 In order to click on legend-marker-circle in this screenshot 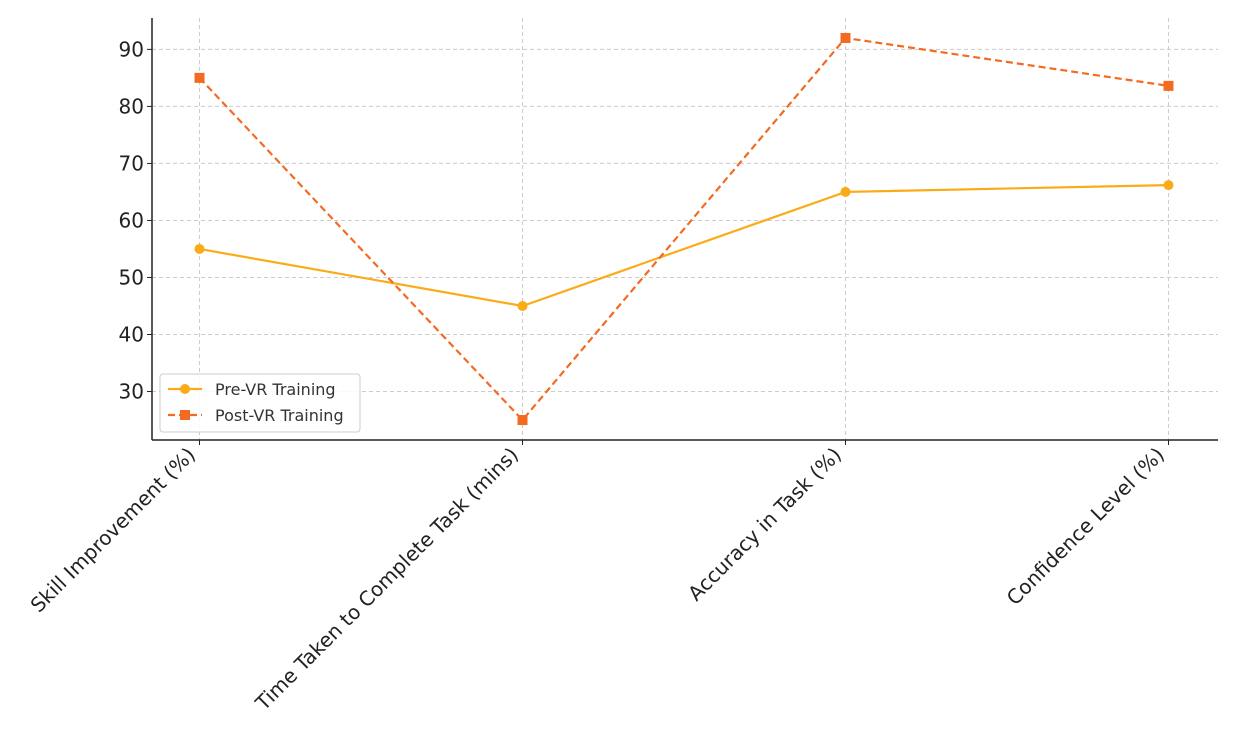, I will do `click(185, 389)`.